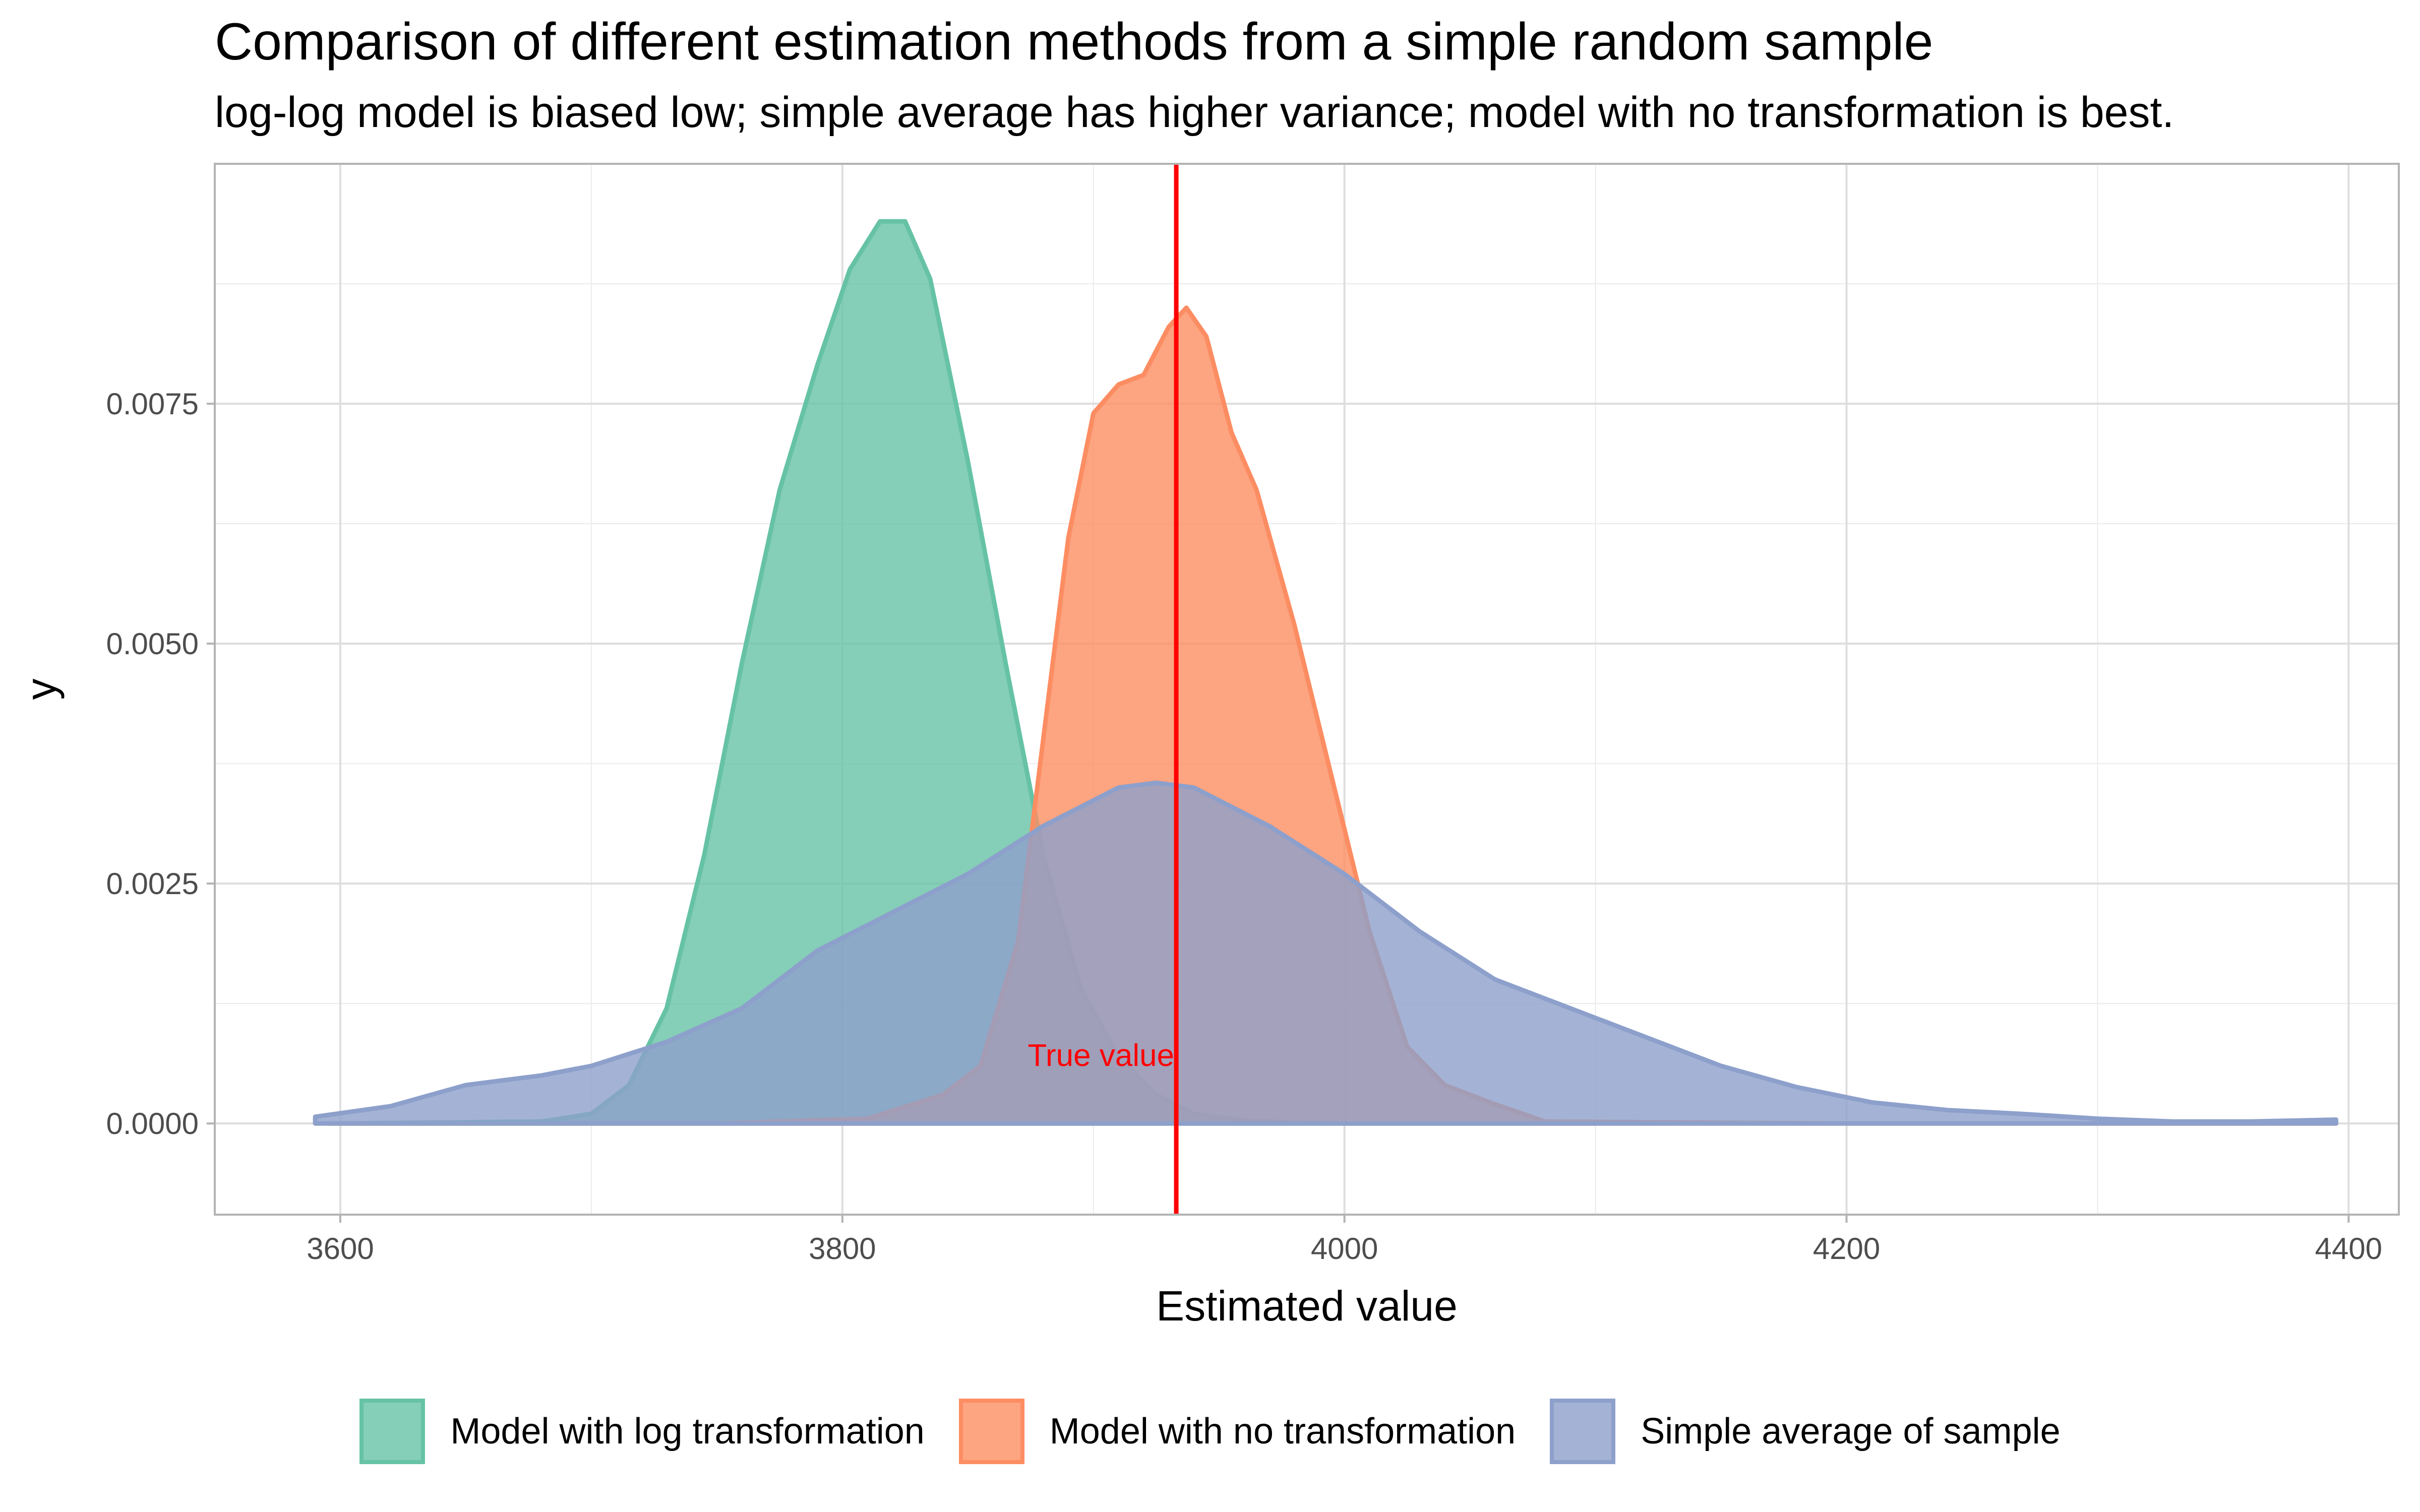 This screenshot has height=1512, width=2420. Describe the element at coordinates (152, 404) in the screenshot. I see `y-tick-label: 0.0075` at that location.